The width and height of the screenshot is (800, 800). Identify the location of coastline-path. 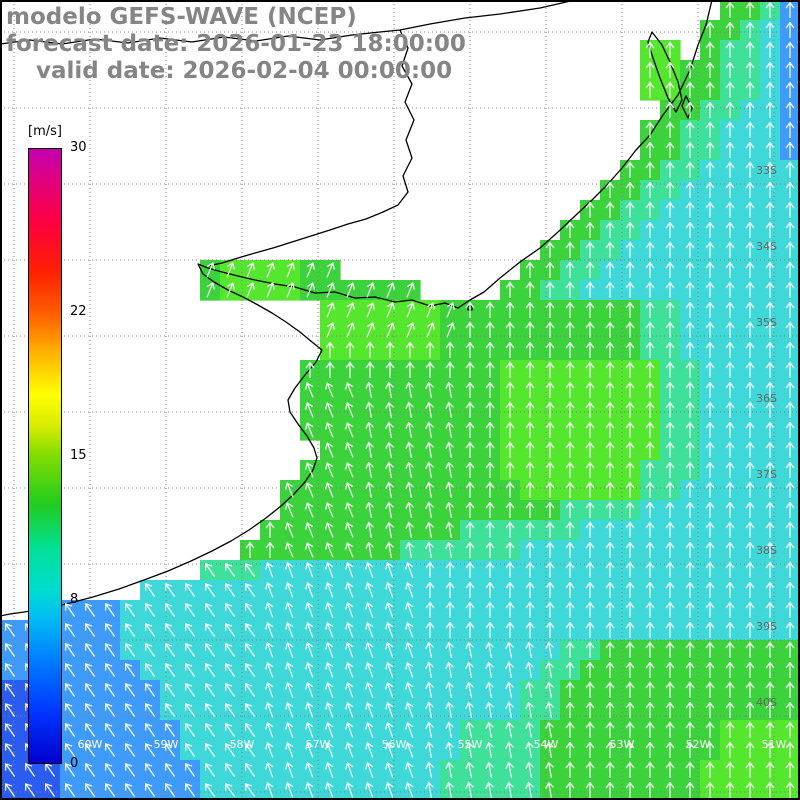
(665, 72).